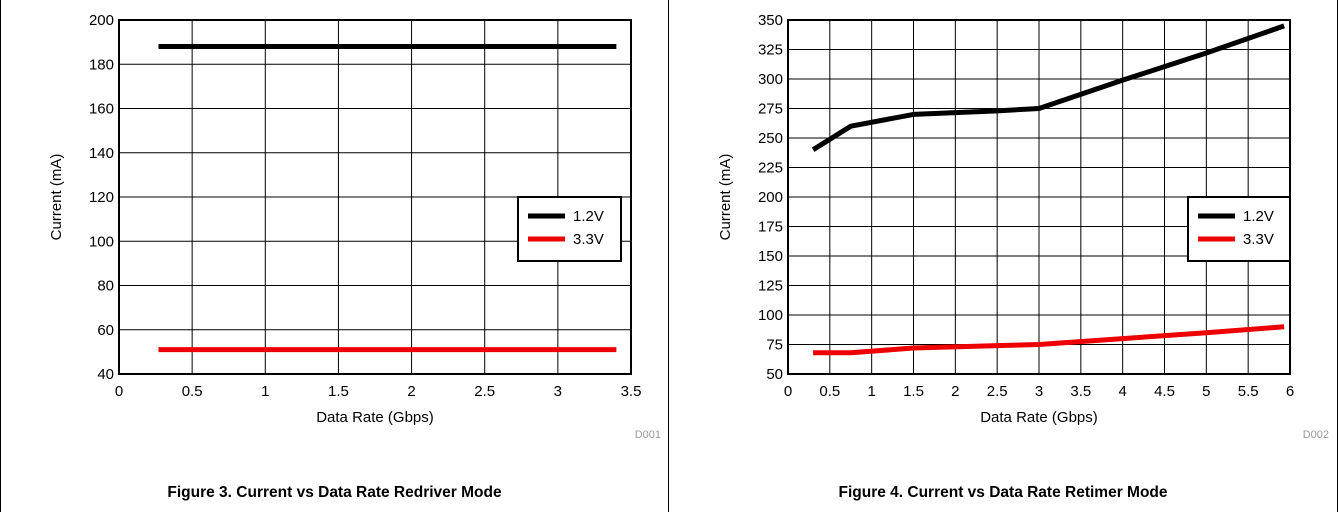  What do you see at coordinates (1290, 391) in the screenshot?
I see `x-tick-label: 6` at bounding box center [1290, 391].